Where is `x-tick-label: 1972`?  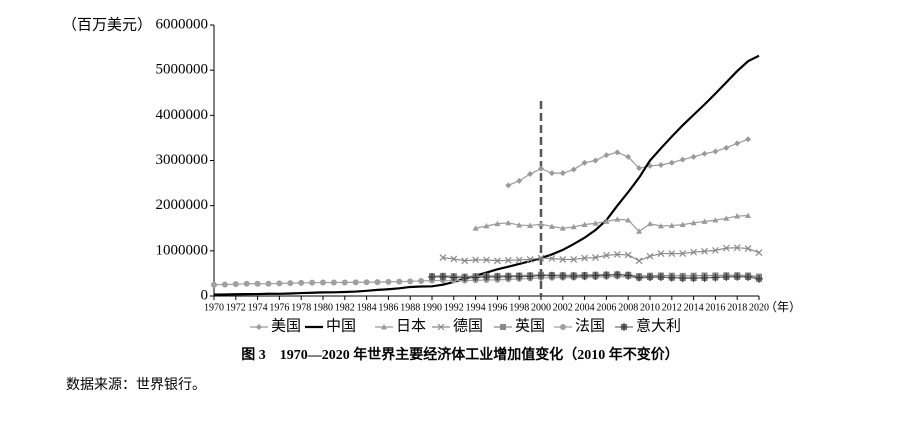
x-tick-label: 1972 is located at coordinates (236, 307).